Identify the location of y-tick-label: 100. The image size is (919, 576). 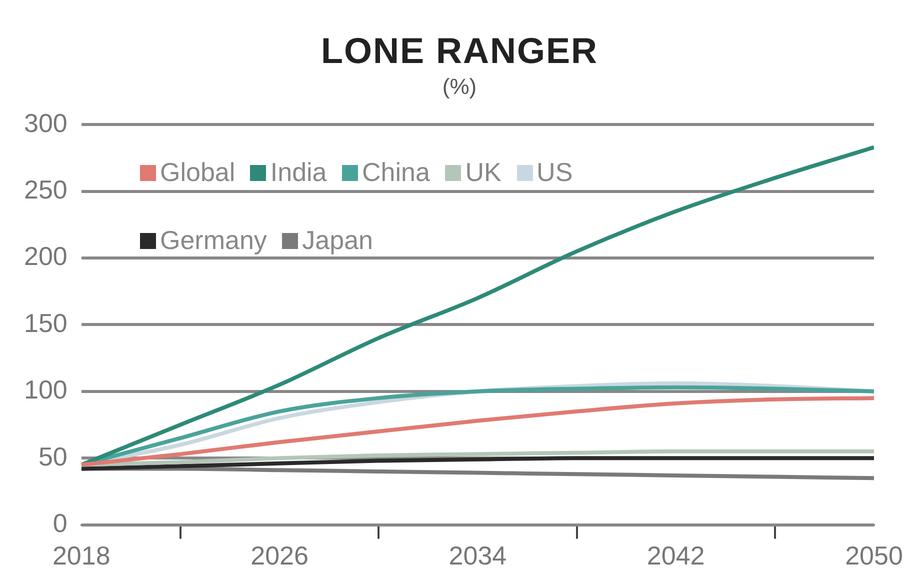
(46, 389).